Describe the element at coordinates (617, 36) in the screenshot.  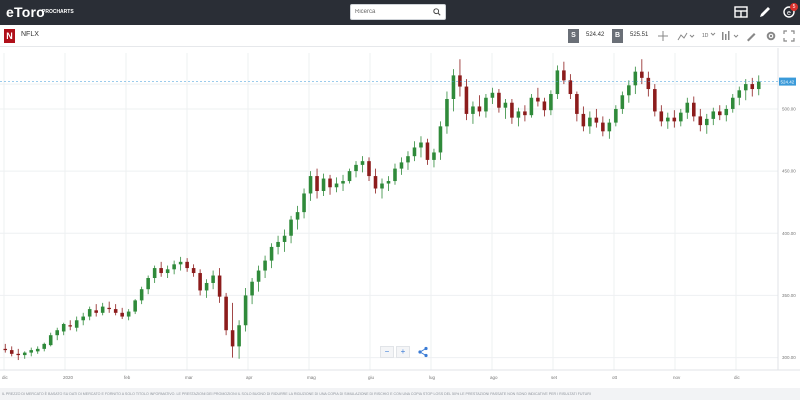
I see `buy-button: B` at that location.